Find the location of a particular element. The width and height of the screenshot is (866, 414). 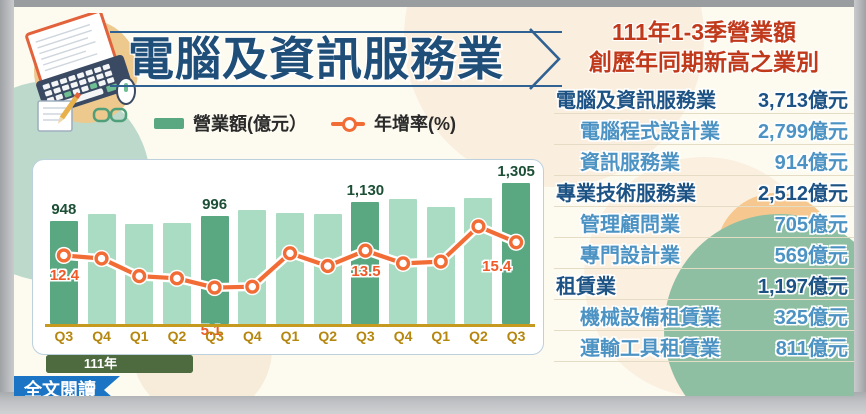

frame-top-edge is located at coordinates (433, 3).